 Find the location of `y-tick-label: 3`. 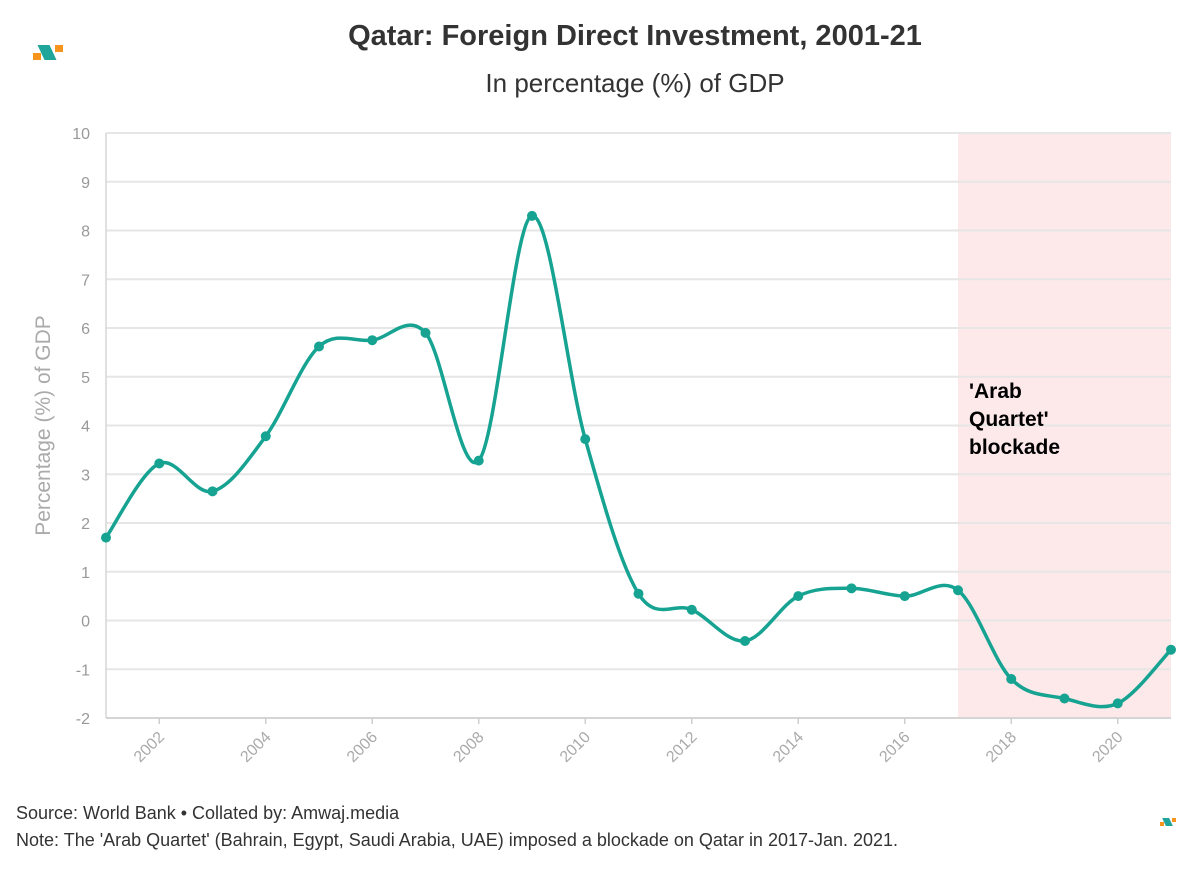

y-tick-label: 3 is located at coordinates (85, 475).